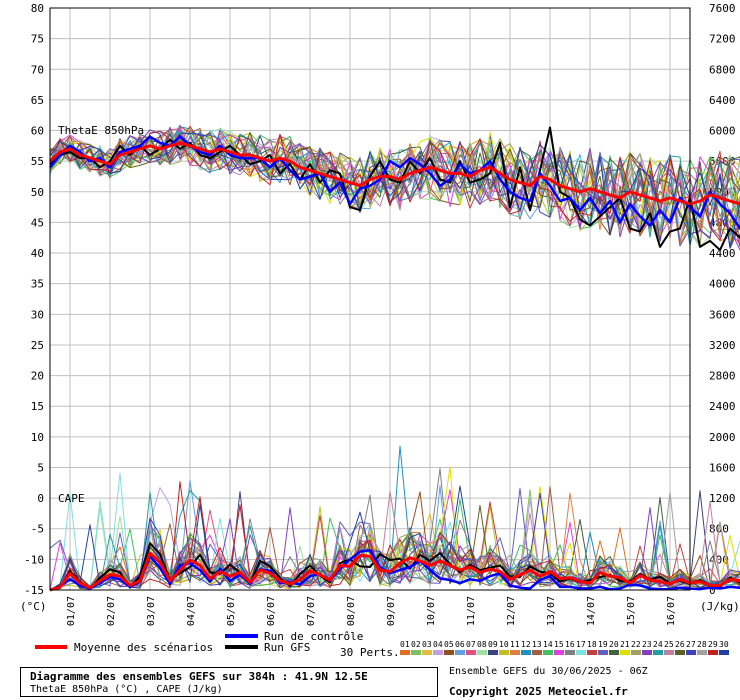 The image size is (740, 700). I want to click on pert-legend-number: 22, so click(636, 644).